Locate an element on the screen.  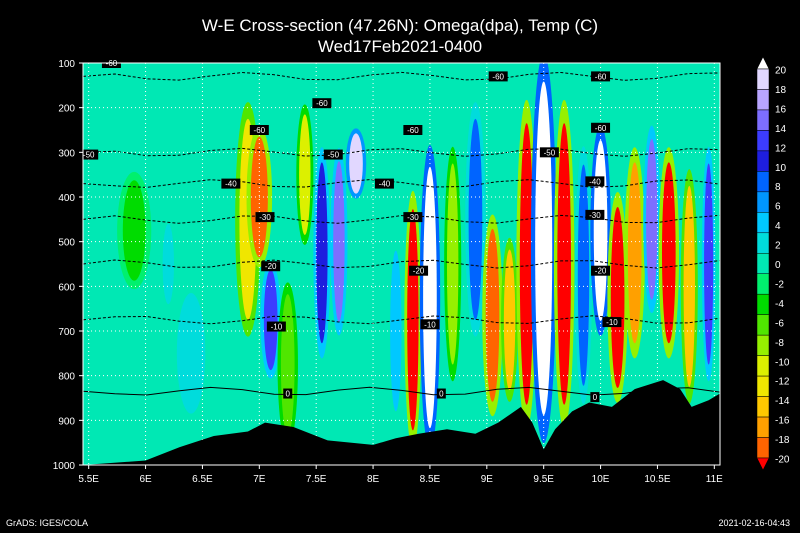
x-tick-label: 6E is located at coordinates (145, 479).